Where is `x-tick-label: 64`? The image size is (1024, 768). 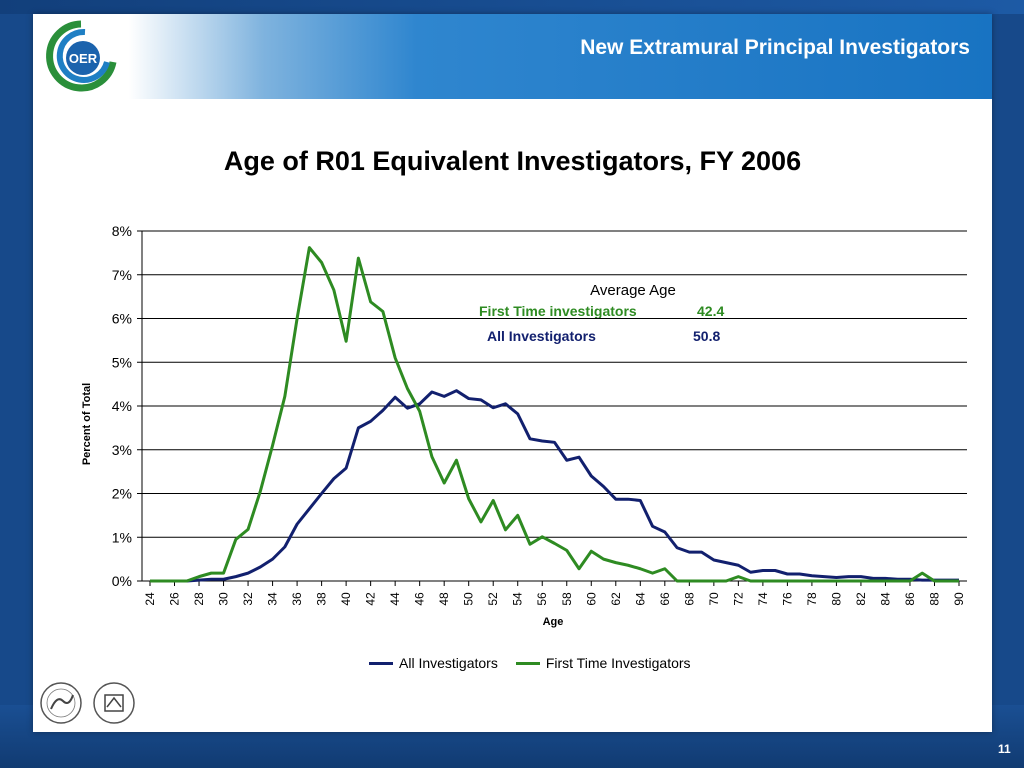 x-tick-label: 64 is located at coordinates (640, 599).